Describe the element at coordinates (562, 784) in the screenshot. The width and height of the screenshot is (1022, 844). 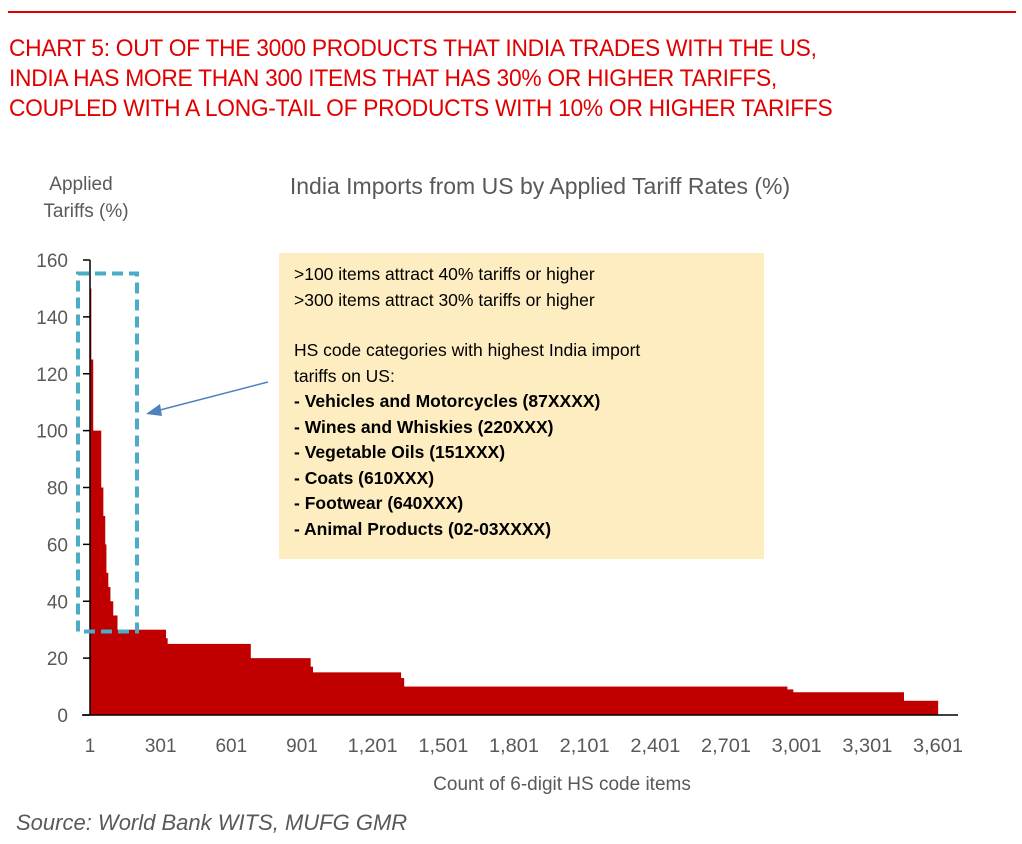
I see `x-axis-label: Count of 6-digit HS code items` at that location.